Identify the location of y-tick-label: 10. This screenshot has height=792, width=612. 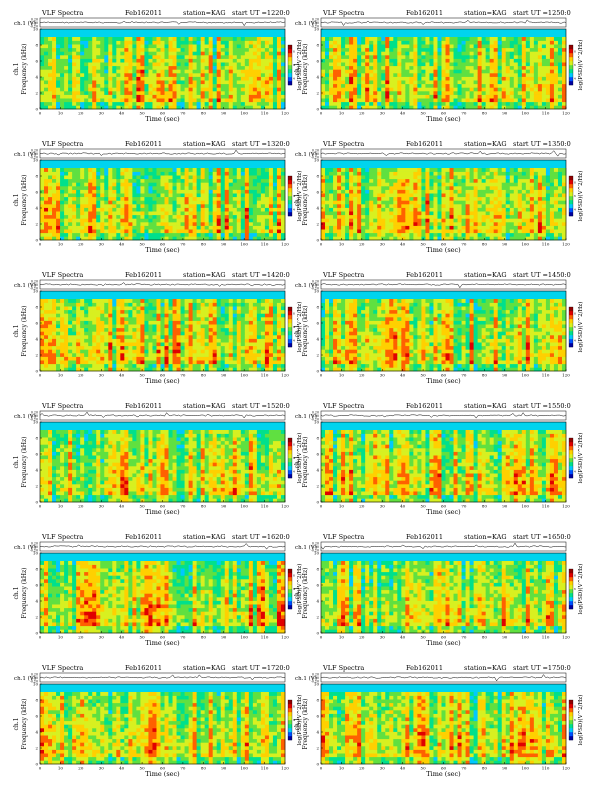
(36, 160).